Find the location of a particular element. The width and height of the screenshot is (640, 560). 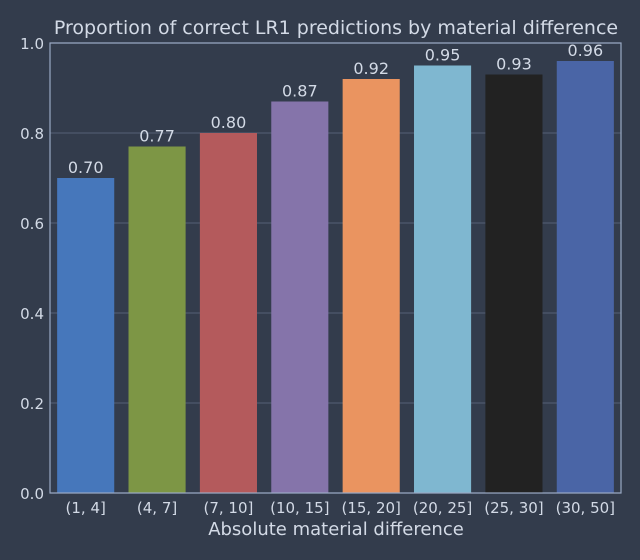

bar-value-label: 0.93 is located at coordinates (514, 64).